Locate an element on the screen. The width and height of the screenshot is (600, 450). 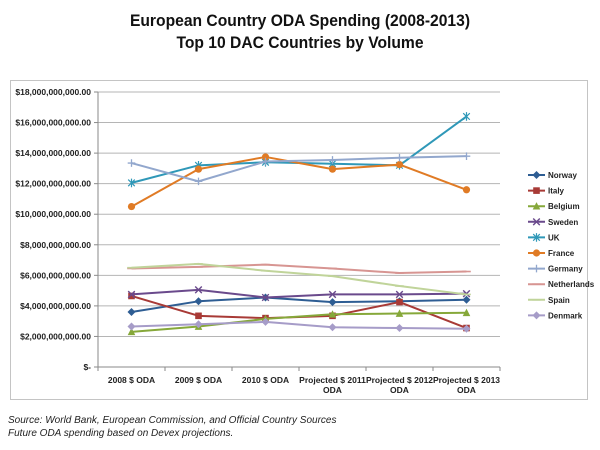
series-line-uk is located at coordinates (299, 149).